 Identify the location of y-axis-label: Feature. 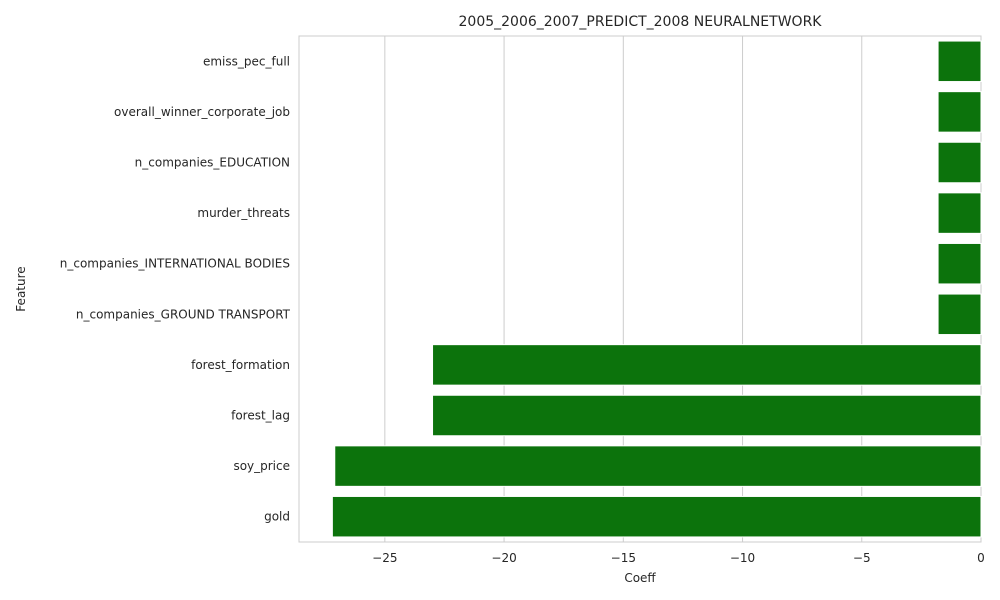
(21, 288).